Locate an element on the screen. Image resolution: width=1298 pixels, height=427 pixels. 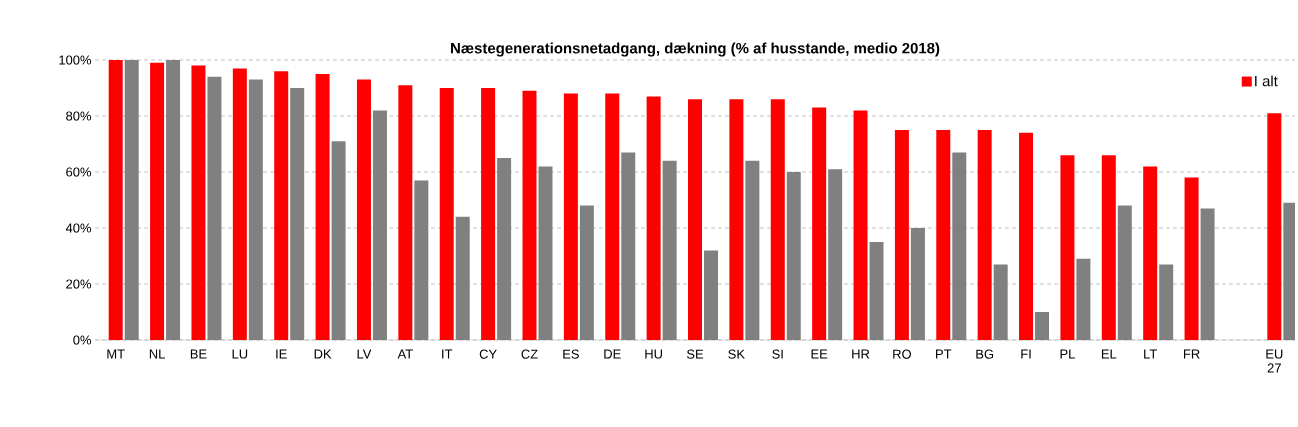
x-tick-label: NL is located at coordinates (157, 354).